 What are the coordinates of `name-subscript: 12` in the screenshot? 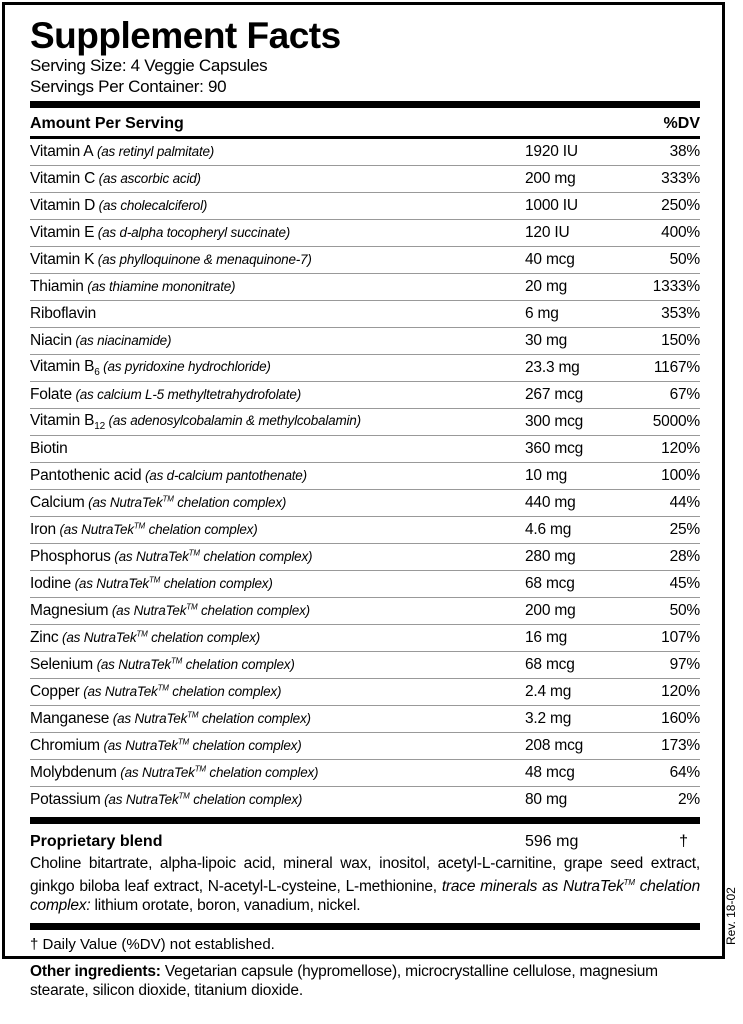 It's located at (99, 427).